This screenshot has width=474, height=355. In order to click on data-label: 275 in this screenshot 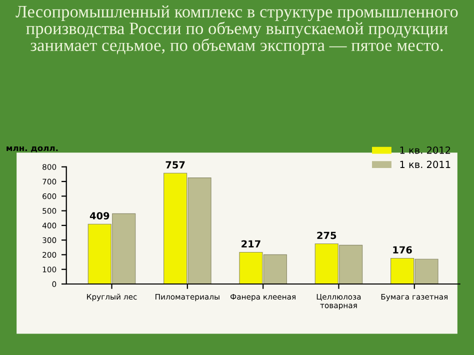, I will do `click(326, 236)`.